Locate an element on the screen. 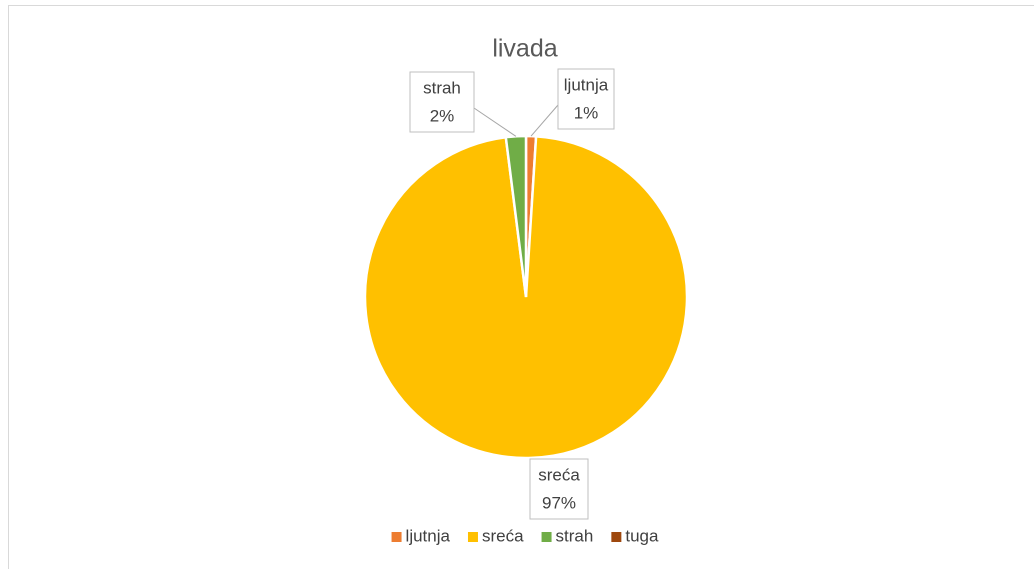 The height and width of the screenshot is (569, 1034). data-label-value: 2% is located at coordinates (442, 115).